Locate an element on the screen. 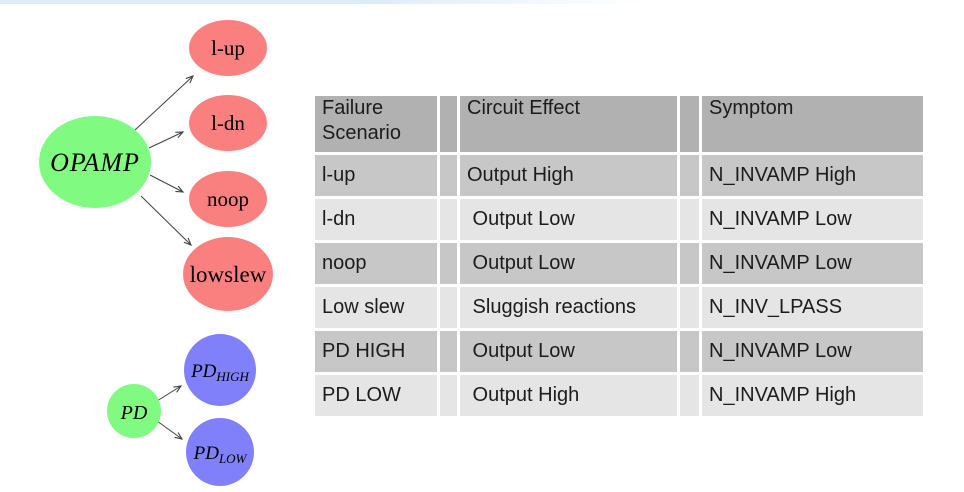 This screenshot has width=964, height=492. node-pdlow is located at coordinates (220, 452).